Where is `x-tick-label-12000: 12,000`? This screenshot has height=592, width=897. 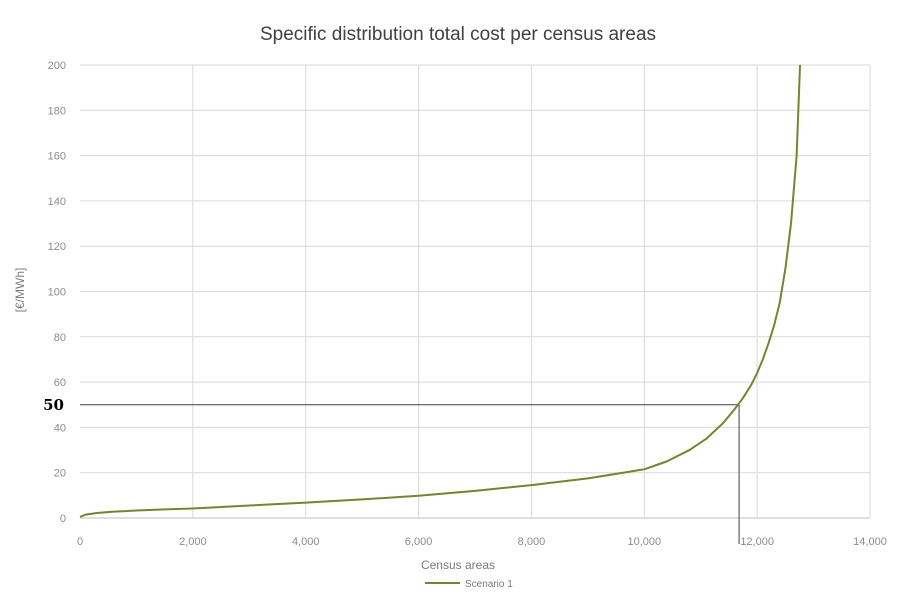
x-tick-label-12000: 12,000 is located at coordinates (757, 542).